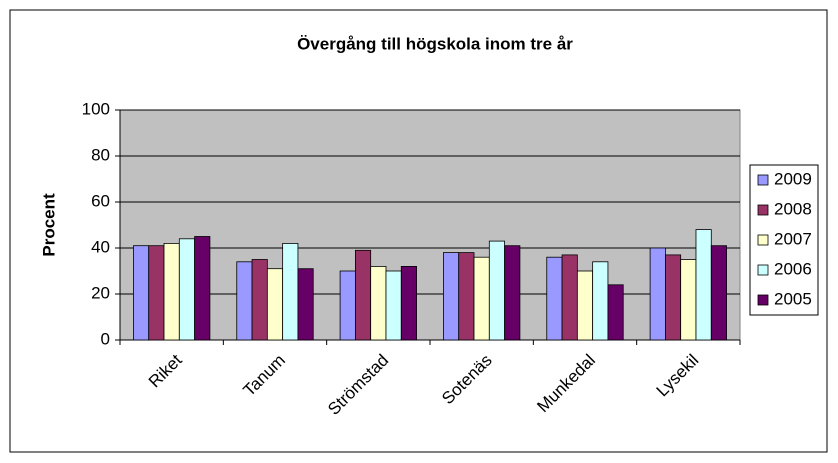 The height and width of the screenshot is (463, 838). What do you see at coordinates (793, 178) in the screenshot?
I see `legend-label: 2009` at bounding box center [793, 178].